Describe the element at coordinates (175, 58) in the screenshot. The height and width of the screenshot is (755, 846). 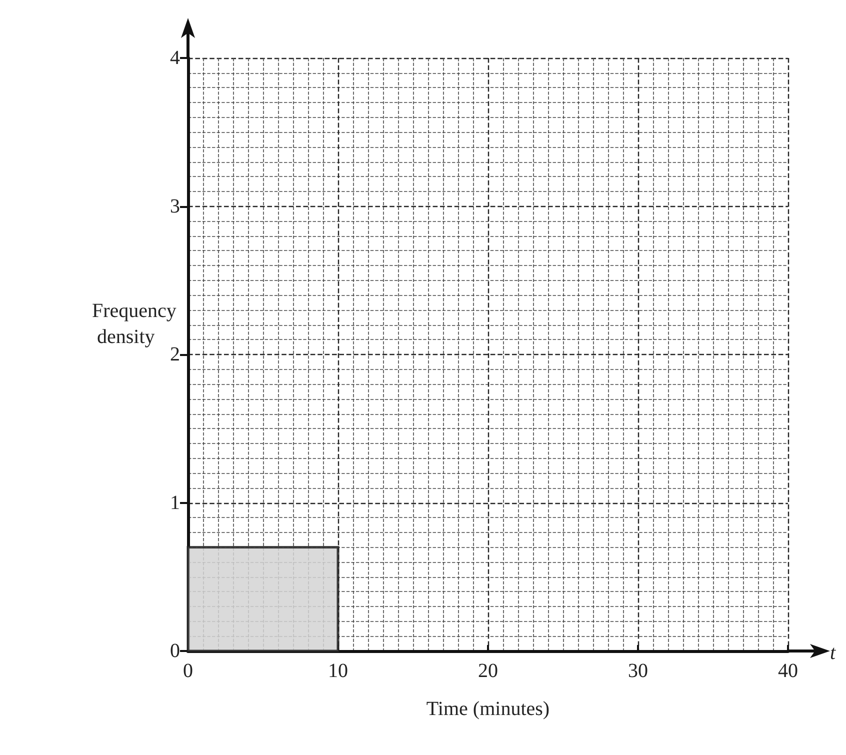
I see `y-tick-label: 4` at that location.